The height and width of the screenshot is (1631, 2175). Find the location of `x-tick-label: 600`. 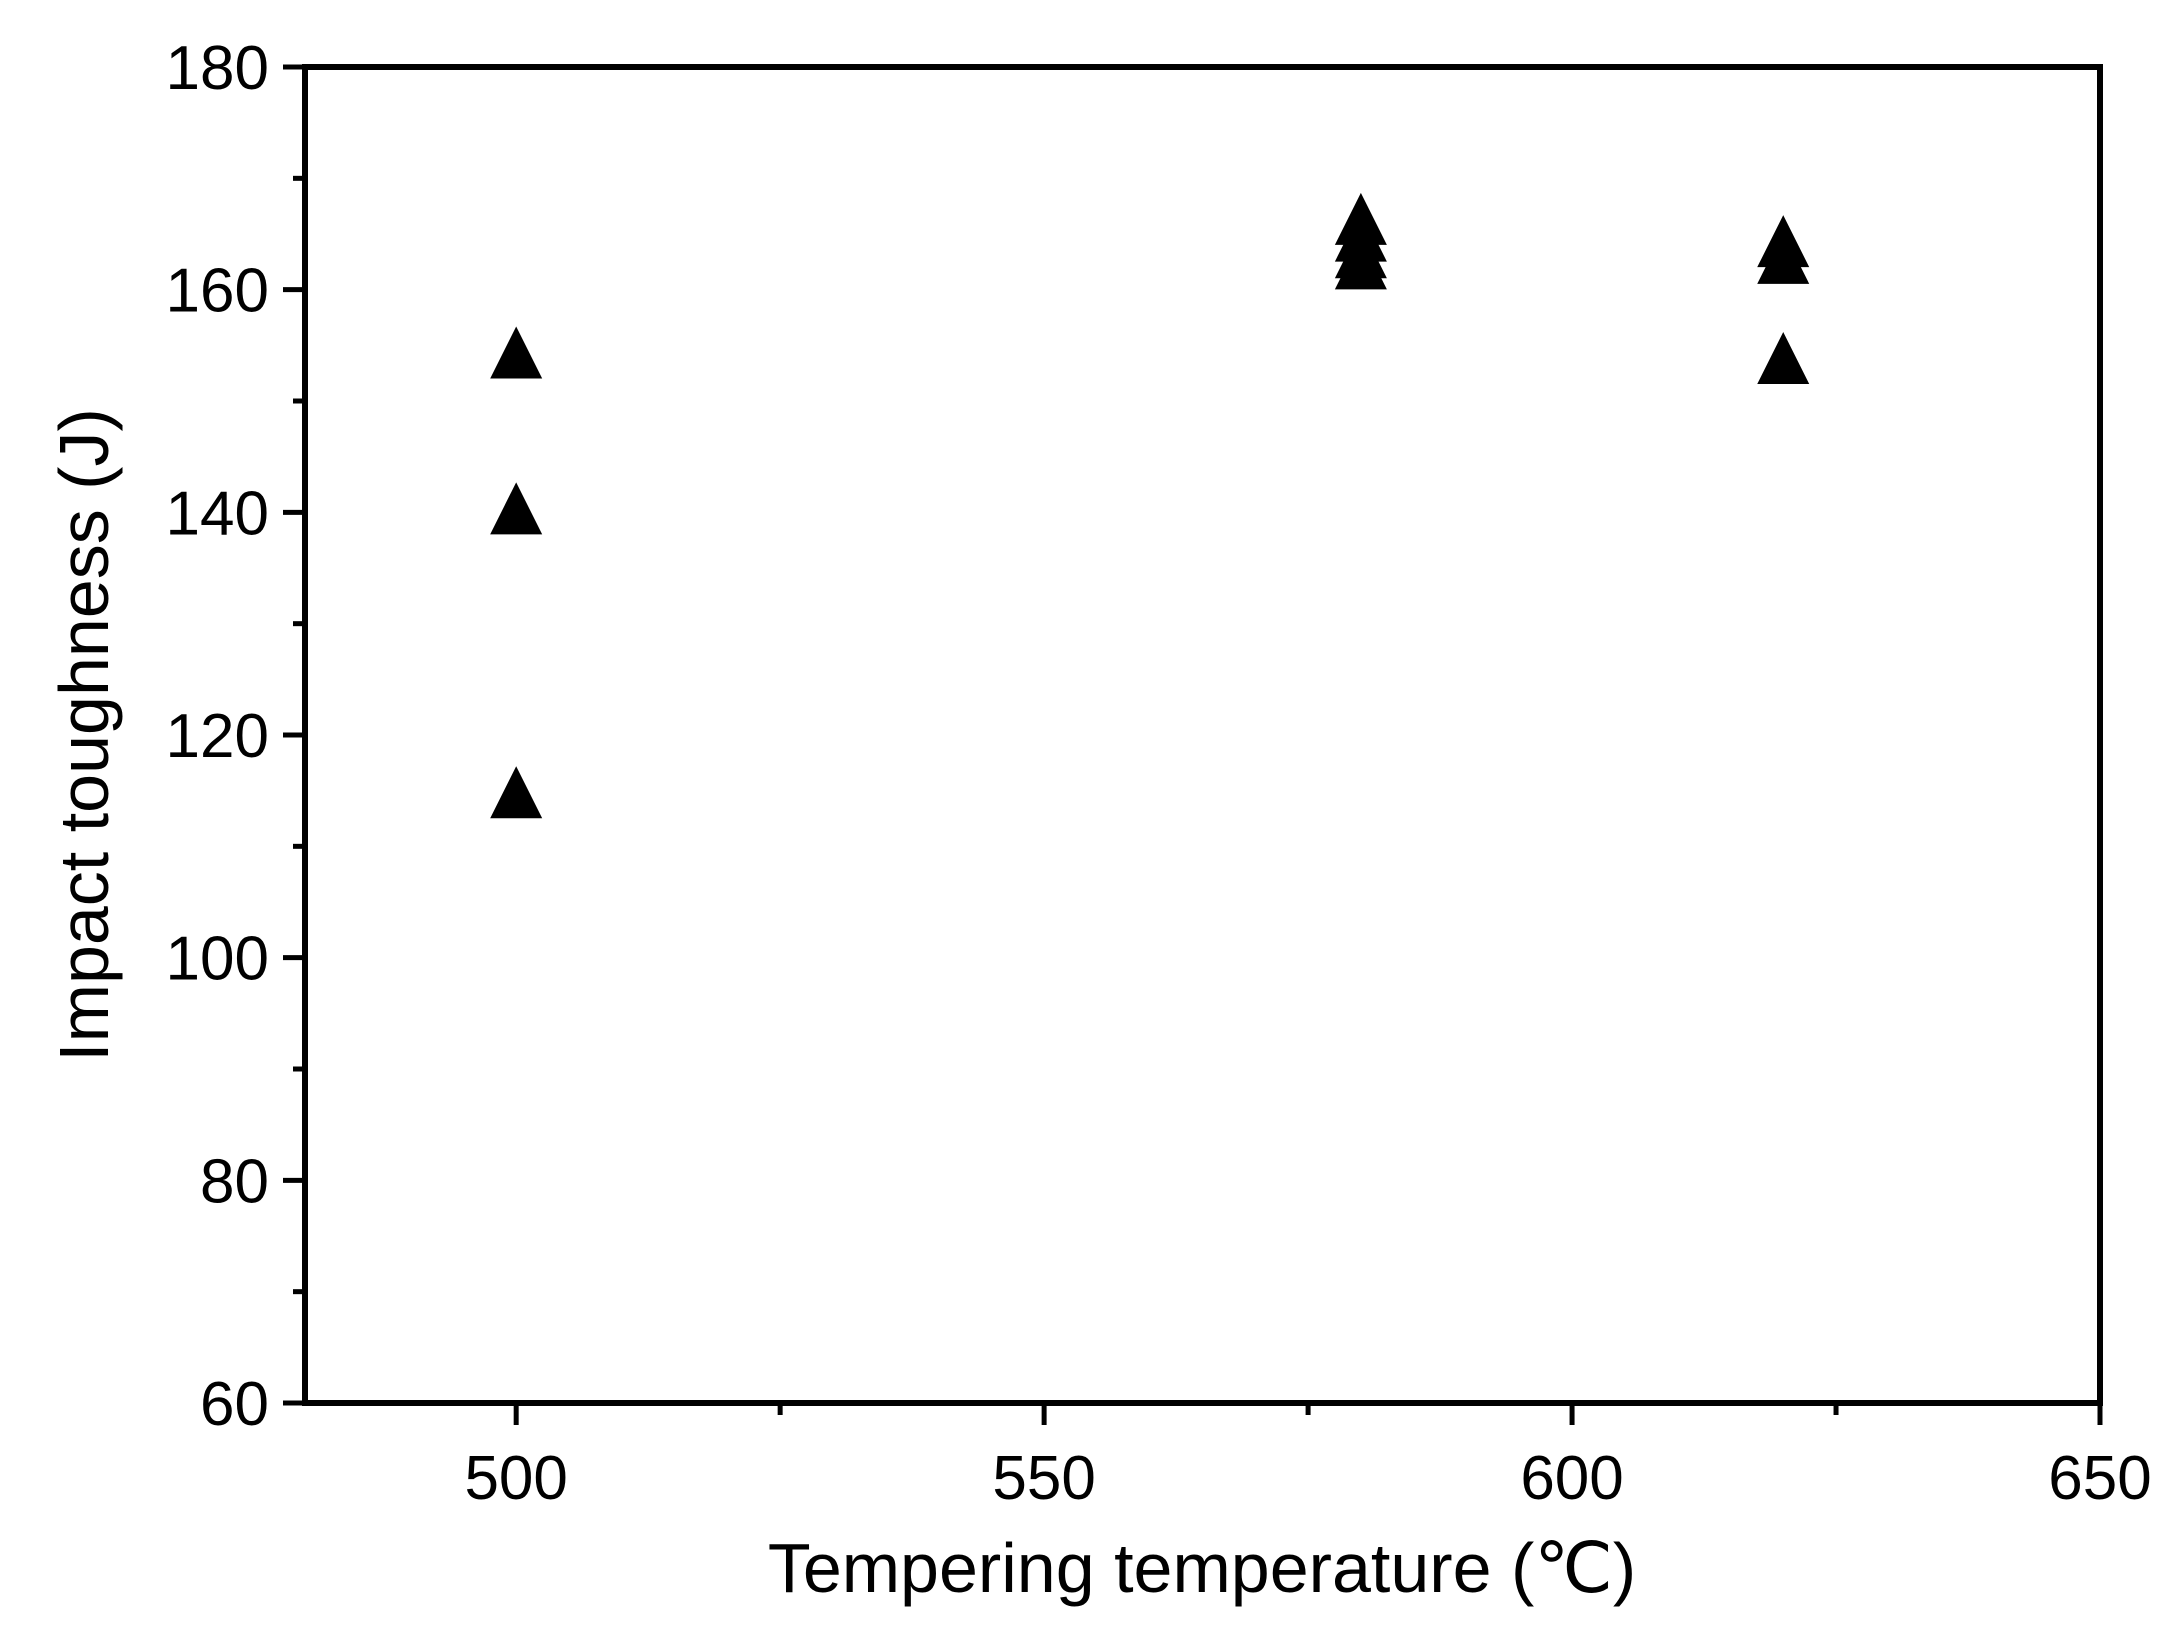

x-tick-label: 600 is located at coordinates (1571, 1478).